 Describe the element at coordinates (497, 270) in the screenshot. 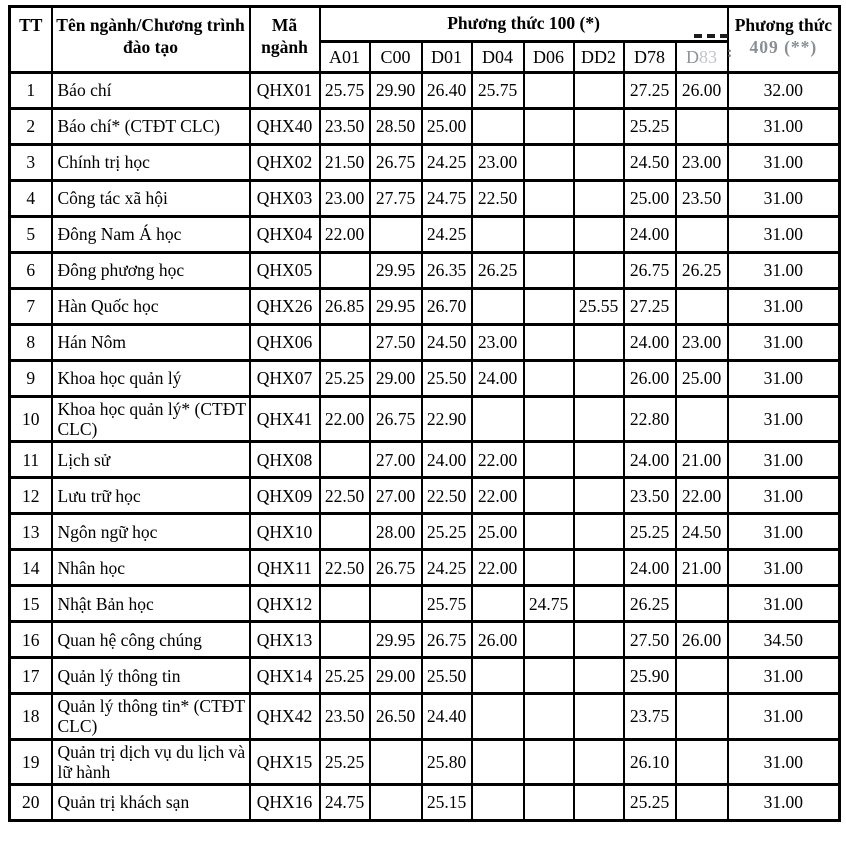

I see `score-d04: 26.25` at that location.